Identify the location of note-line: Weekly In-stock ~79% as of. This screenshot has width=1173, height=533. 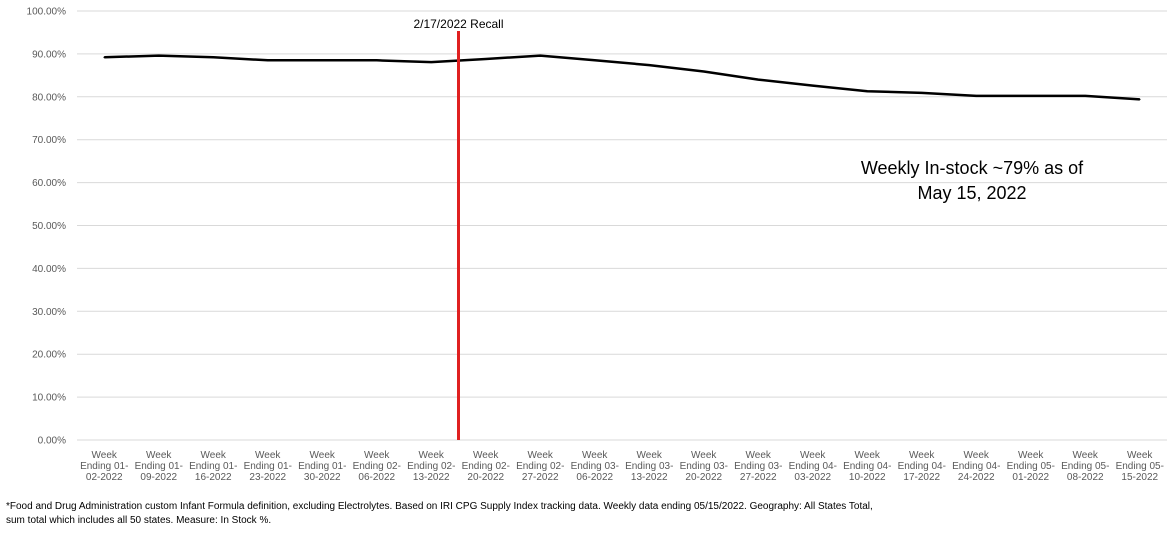
(972, 168).